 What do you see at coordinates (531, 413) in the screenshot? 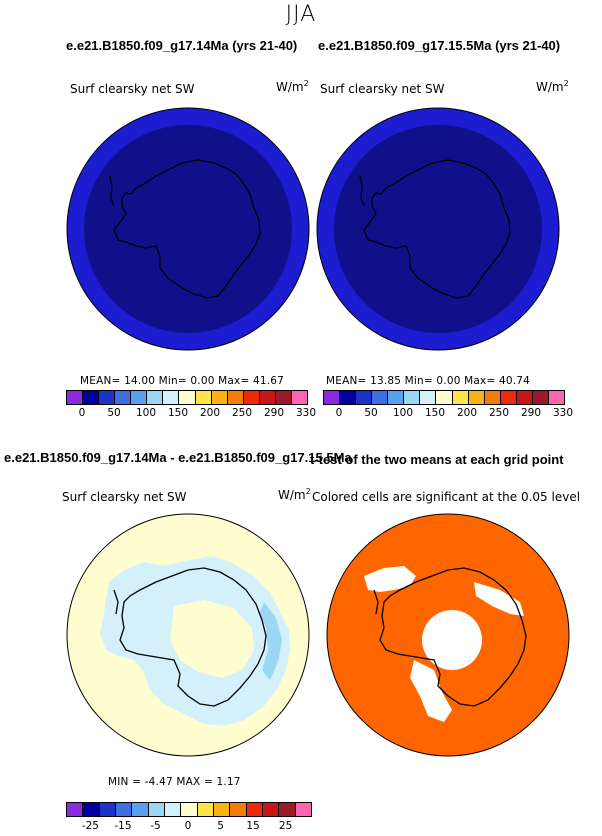
I see `abs-colorbar-tick-label: 290` at bounding box center [531, 413].